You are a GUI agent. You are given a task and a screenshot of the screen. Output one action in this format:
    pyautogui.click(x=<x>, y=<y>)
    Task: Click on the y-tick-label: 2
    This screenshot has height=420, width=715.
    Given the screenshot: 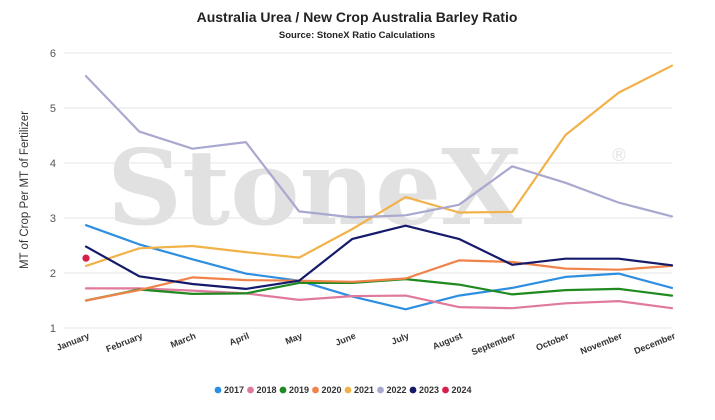 What is the action you would take?
    pyautogui.click(x=53, y=274)
    